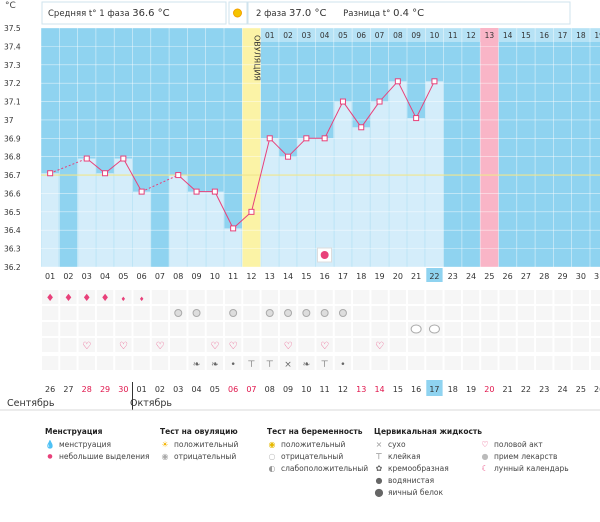 The image size is (600, 522). What do you see at coordinates (379, 389) in the screenshot?
I see `date-label: 14` at bounding box center [379, 389].